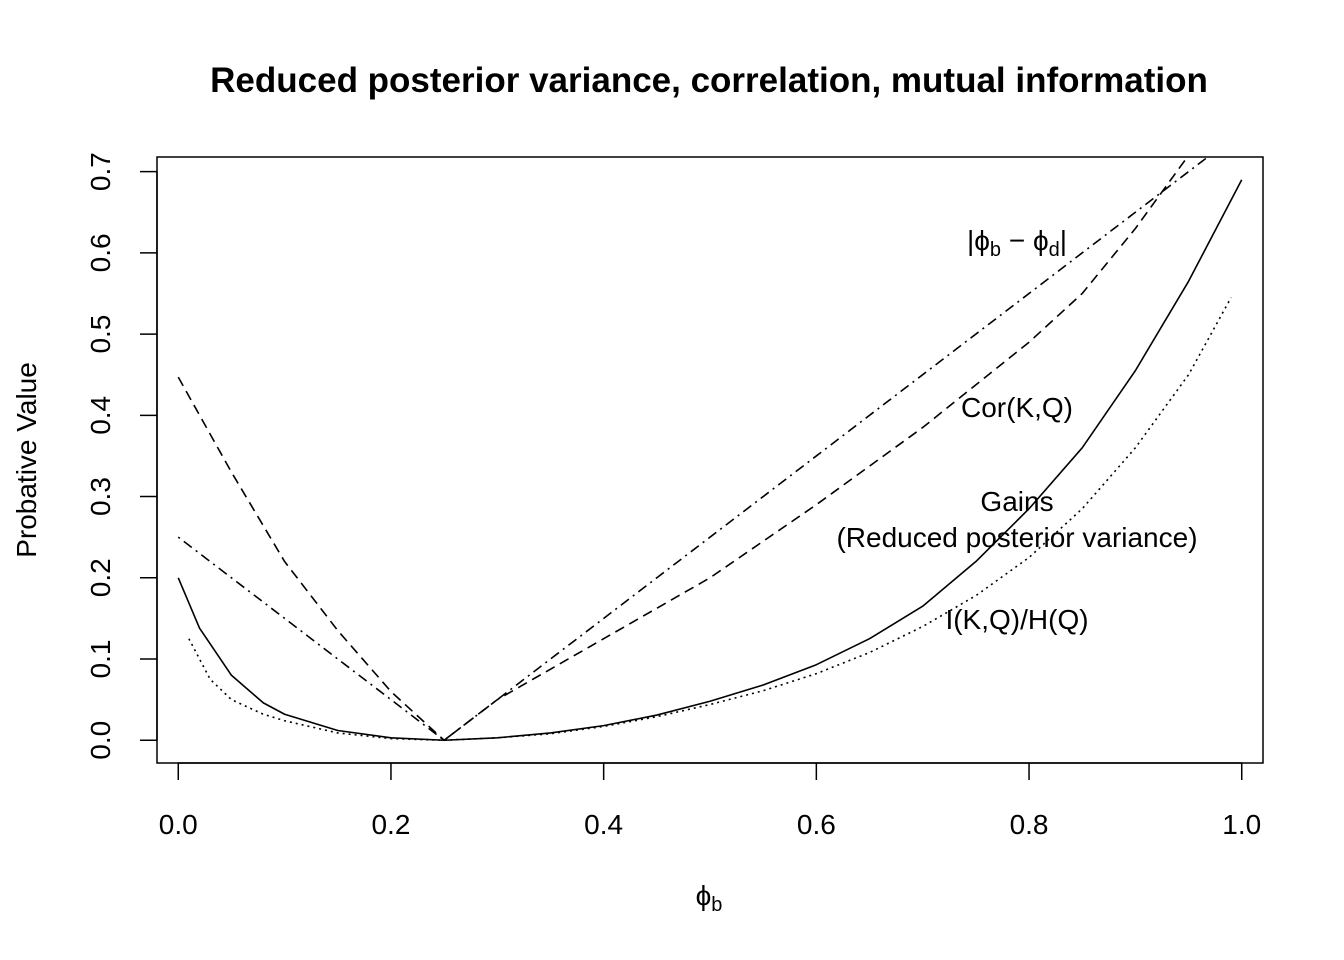 This screenshot has height=960, width=1344. What do you see at coordinates (100, 577) in the screenshot?
I see `y-tick-label: 0.2` at bounding box center [100, 577].